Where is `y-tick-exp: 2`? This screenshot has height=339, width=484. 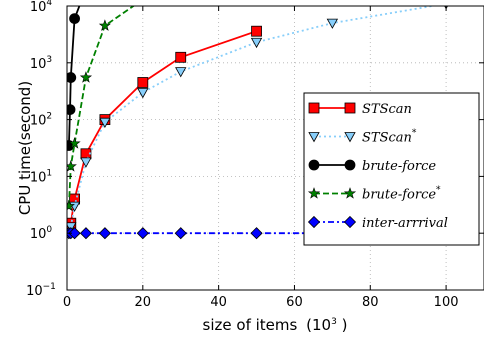 y-tick-exp: 2 is located at coordinates (49, 117).